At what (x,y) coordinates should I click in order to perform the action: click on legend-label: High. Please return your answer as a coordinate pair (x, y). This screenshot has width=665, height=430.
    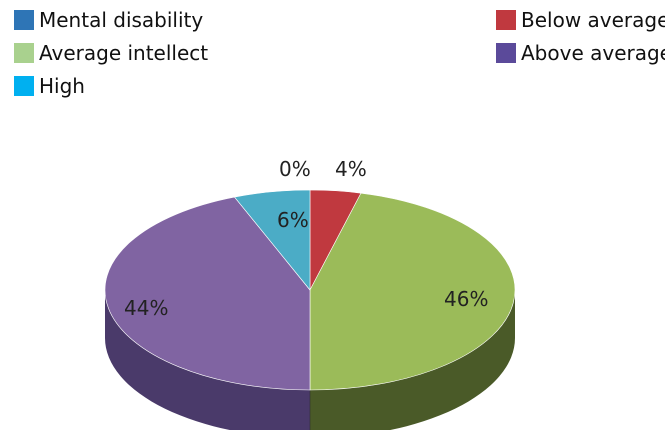
    Looking at the image, I should click on (62, 86).